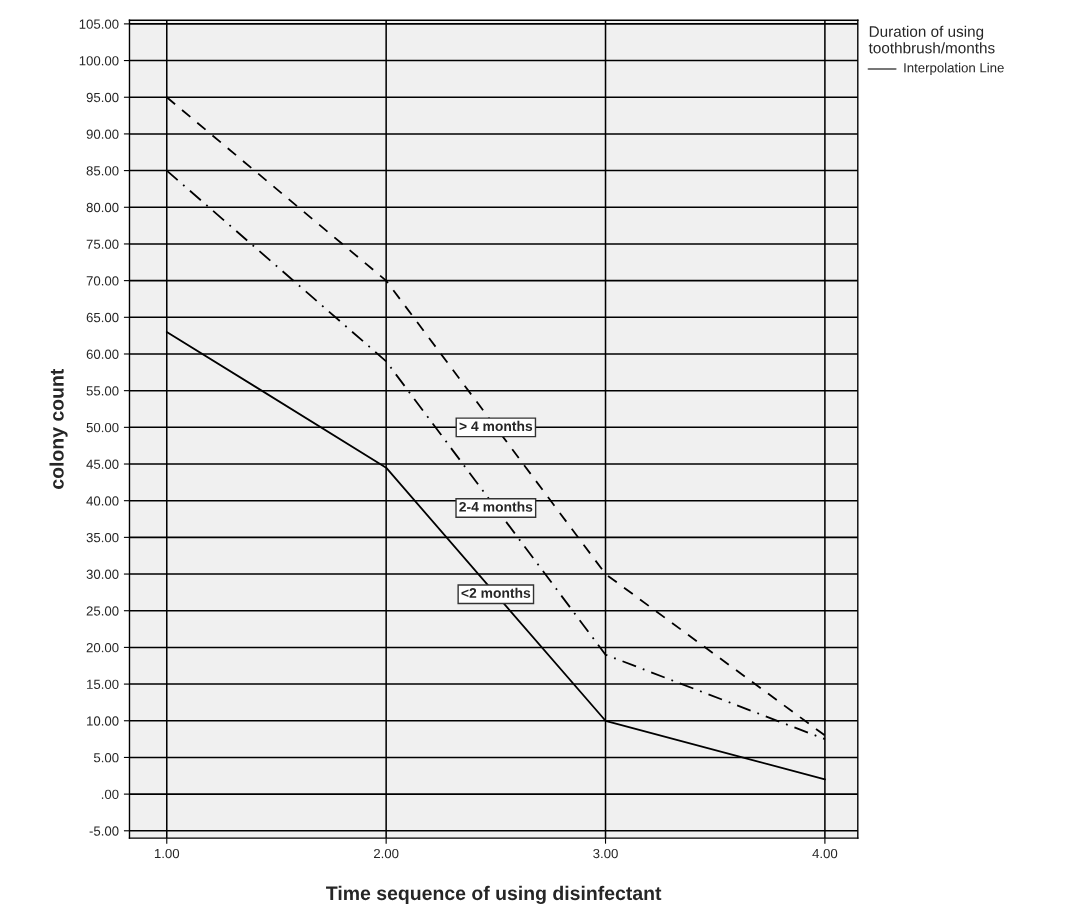 The image size is (1079, 919). Describe the element at coordinates (102, 317) in the screenshot. I see `y-tick-label: 65.00` at that location.